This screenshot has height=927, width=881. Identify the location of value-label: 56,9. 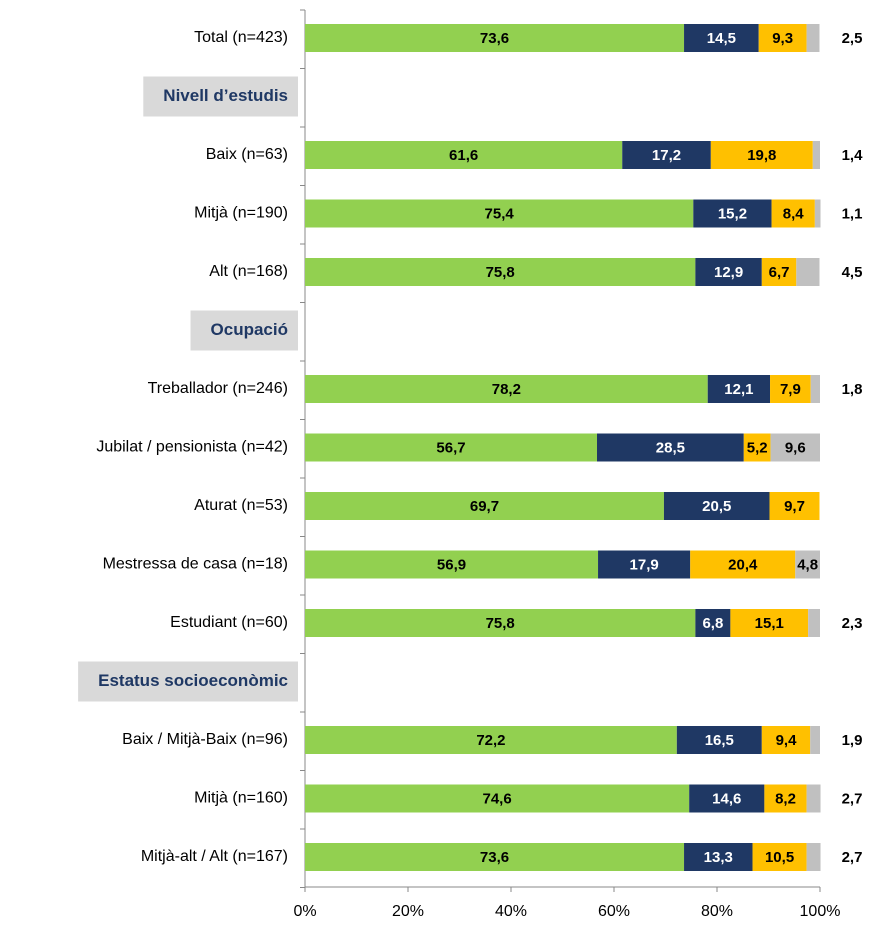
(451, 564).